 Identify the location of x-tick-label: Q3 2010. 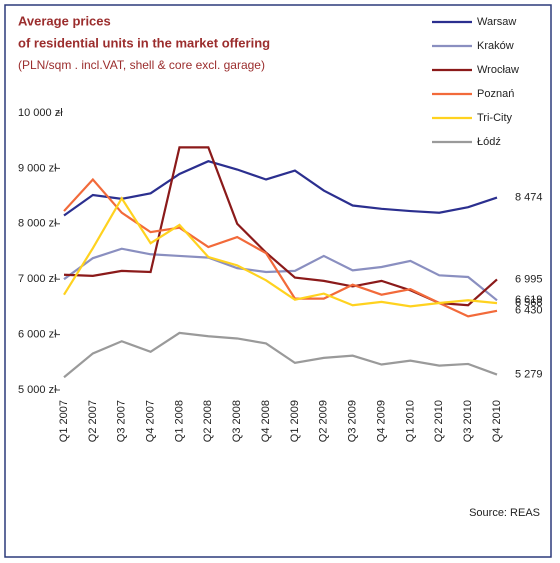
(468, 421).